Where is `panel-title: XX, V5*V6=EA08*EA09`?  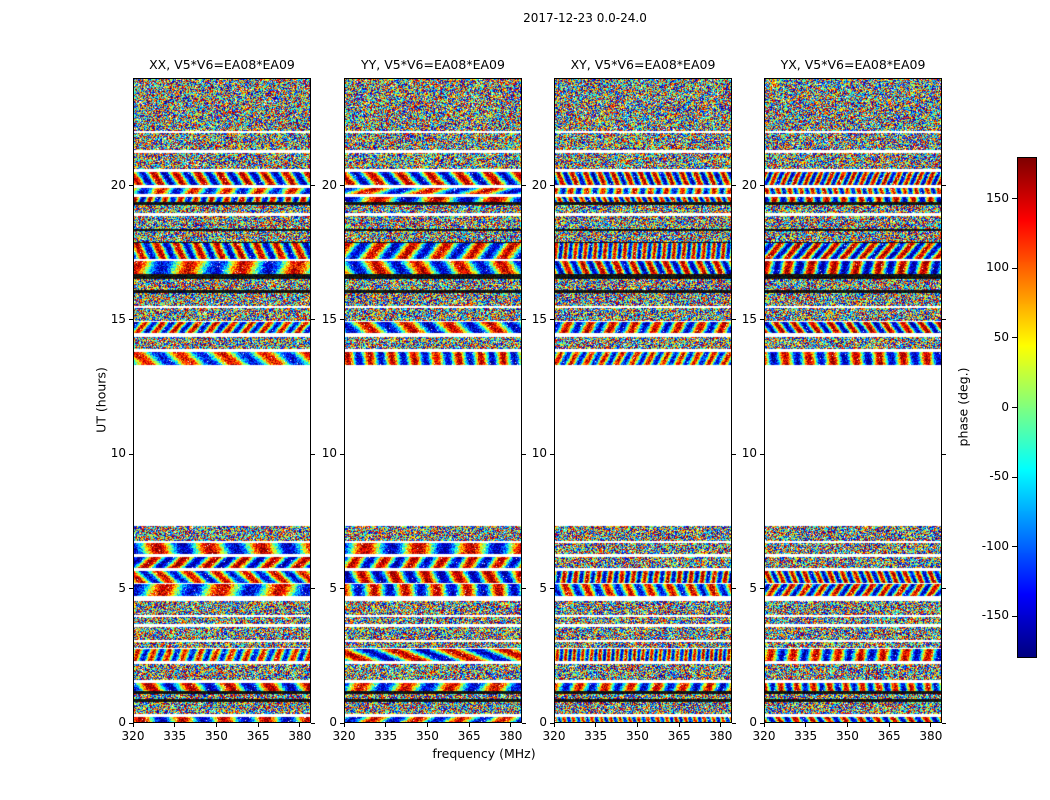
panel-title: XX, V5*V6=EA08*EA09 is located at coordinates (222, 64).